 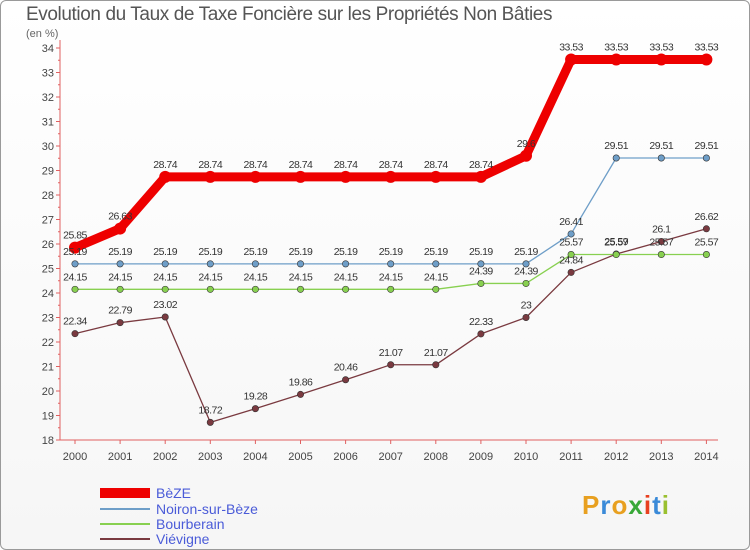 What do you see at coordinates (125, 524) in the screenshot?
I see `legend-swatch-bourberain` at bounding box center [125, 524].